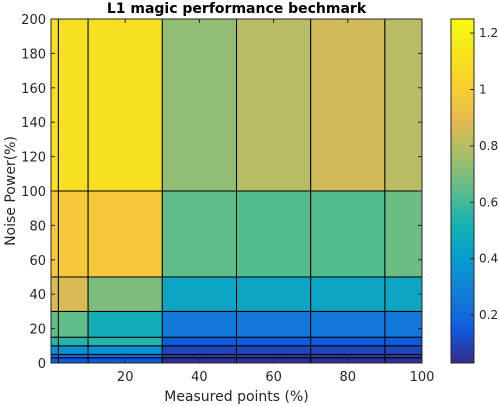 The image size is (499, 406). Describe the element at coordinates (488, 259) in the screenshot. I see `colorbar-tick-label: 0.4` at that location.